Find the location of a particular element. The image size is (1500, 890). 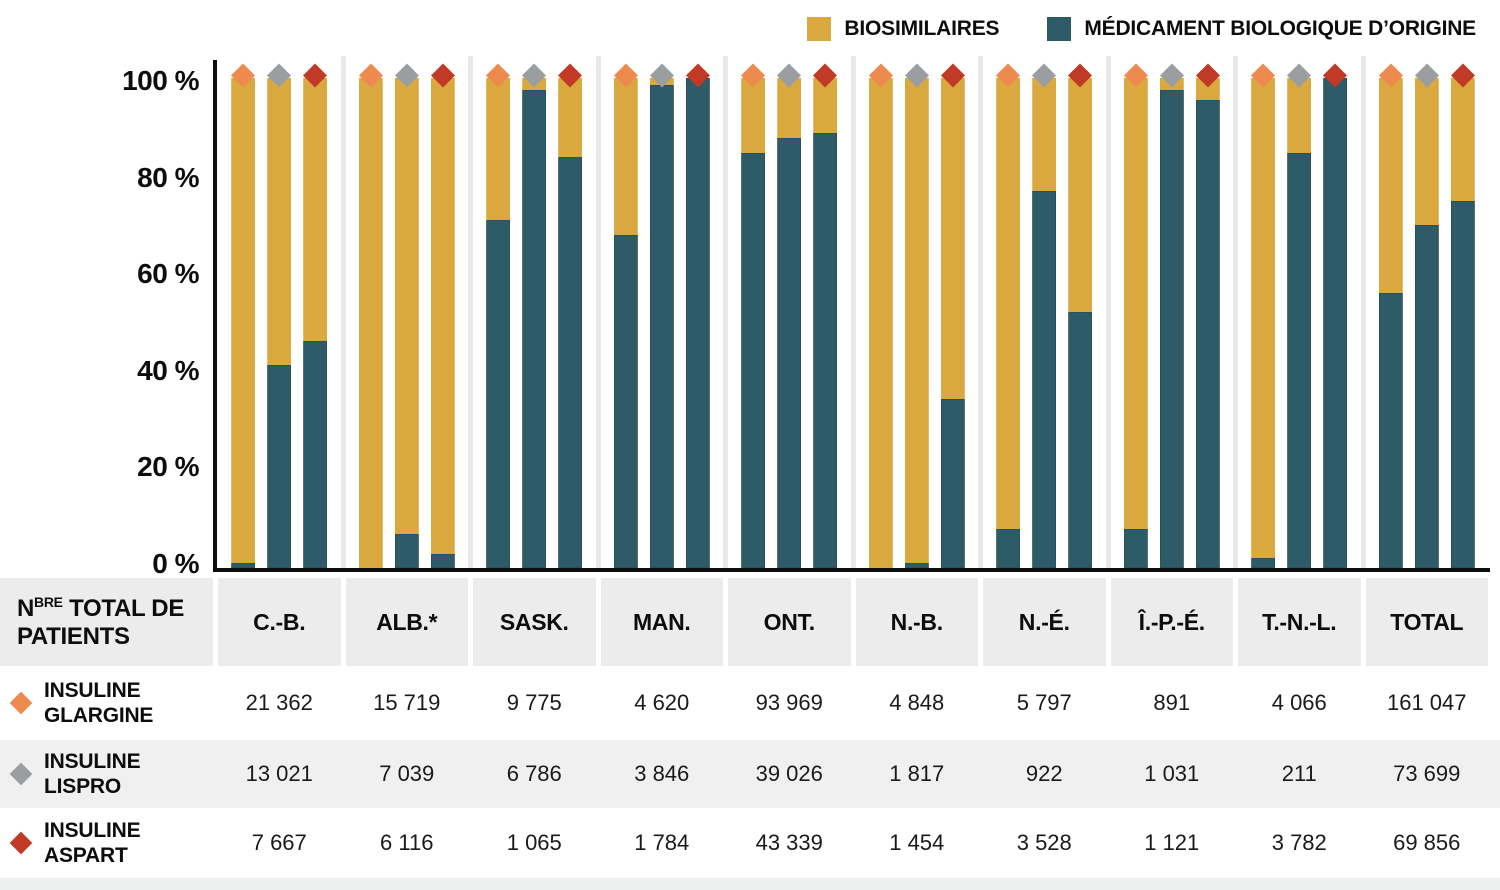

value-cell: 891 is located at coordinates (1172, 702).